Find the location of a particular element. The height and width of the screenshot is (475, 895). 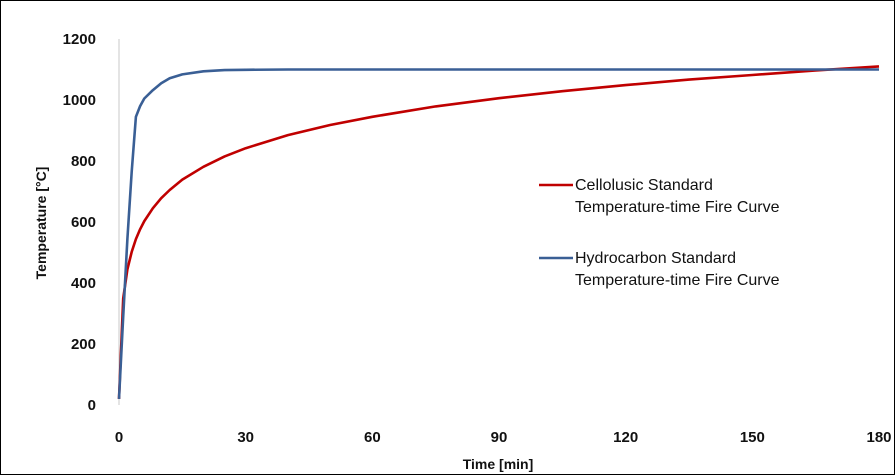

x-axis: 0 30 60 90 120 150 180 is located at coordinates (503, 437).